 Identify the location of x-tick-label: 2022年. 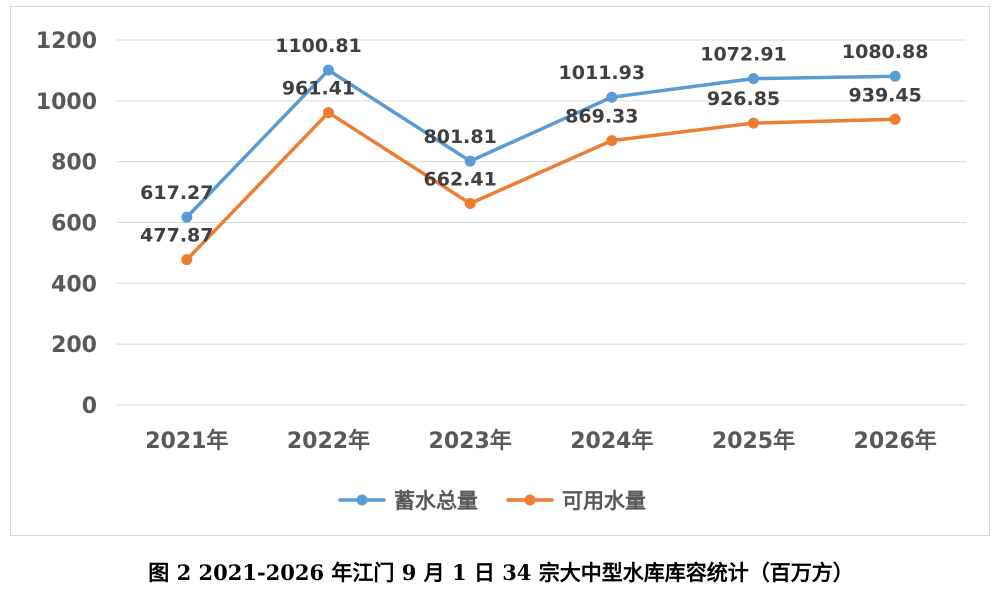
(328, 441).